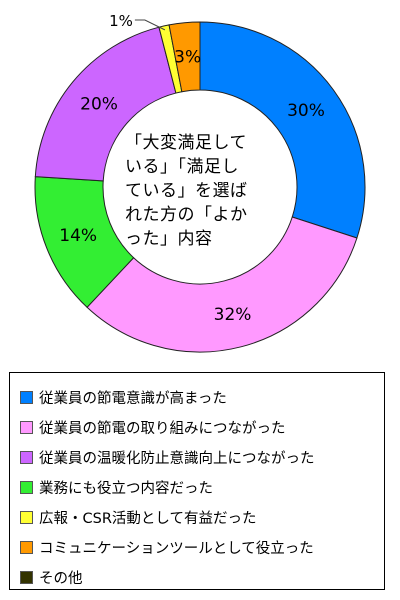 The height and width of the screenshot is (600, 400). Describe the element at coordinates (202, 577) in the screenshot. I see `legend-item-6: その他` at that location.